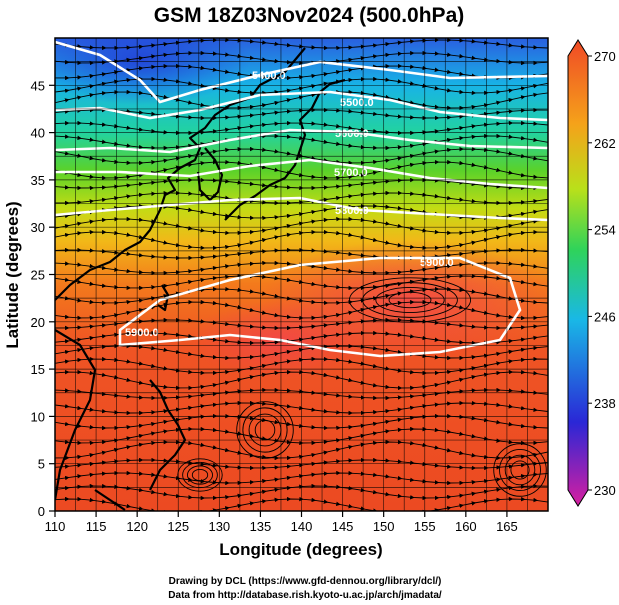 This screenshot has height=605, width=619. I want to click on y-axis-label: Latitude (degrees), so click(12, 274).